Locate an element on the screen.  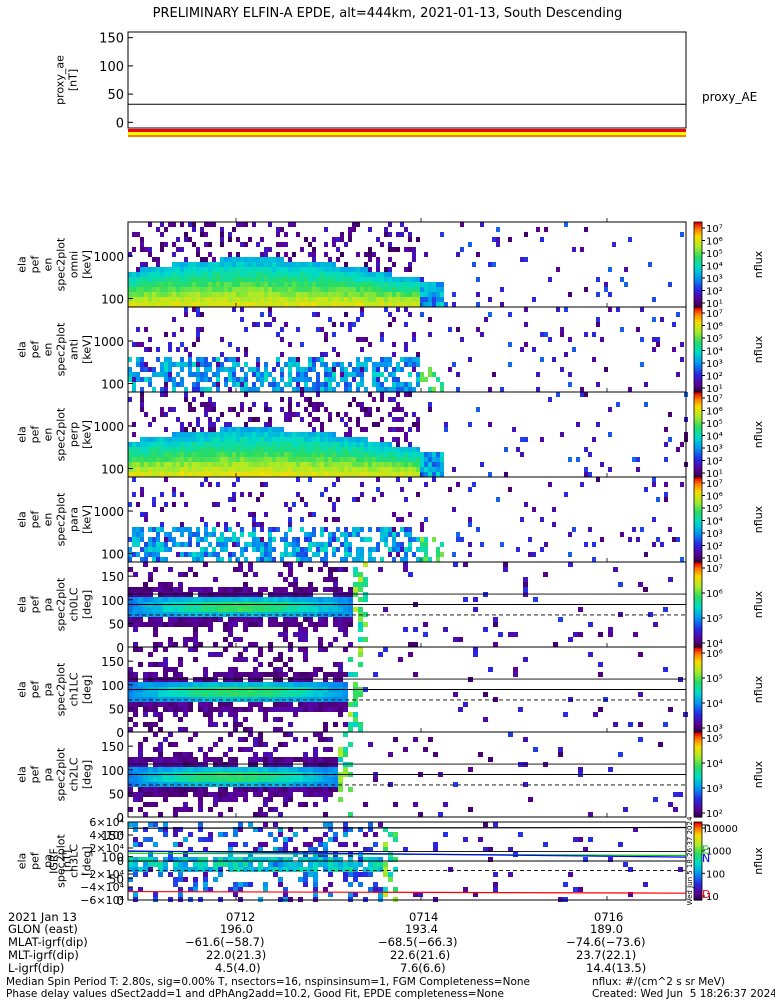
status-bar-orange is located at coordinates (407, 136).